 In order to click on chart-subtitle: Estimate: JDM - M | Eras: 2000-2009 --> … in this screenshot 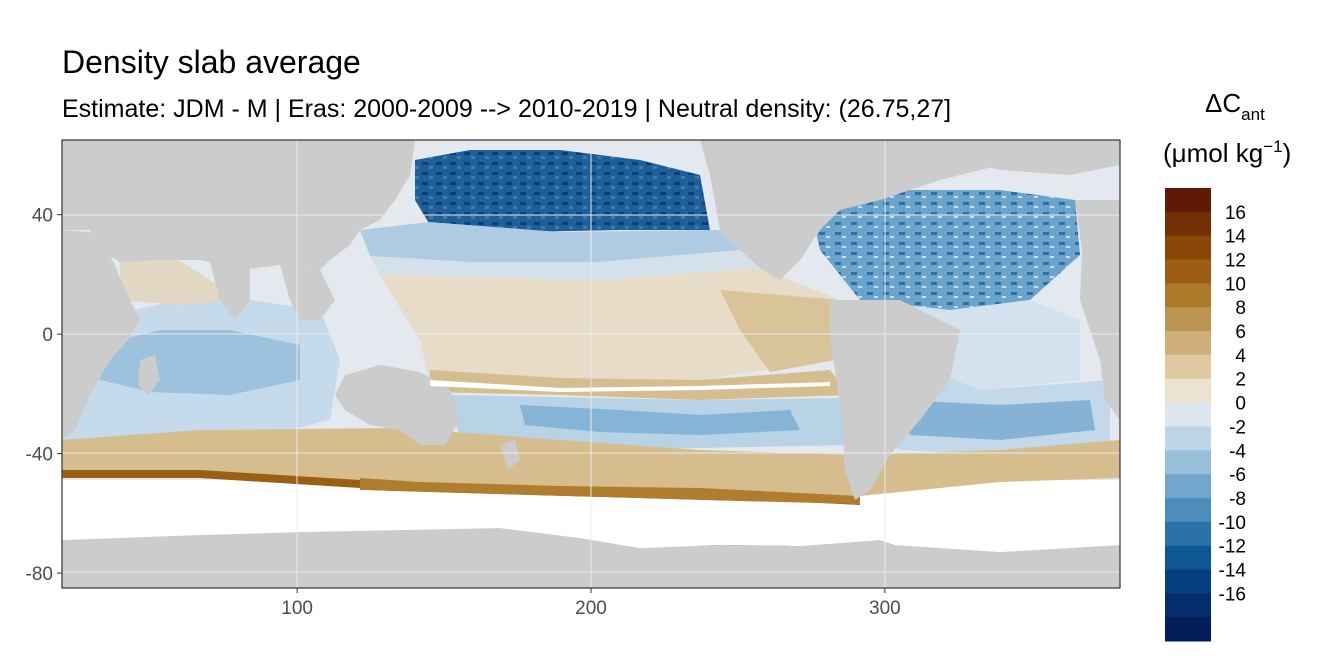, I will do `click(506, 109)`.